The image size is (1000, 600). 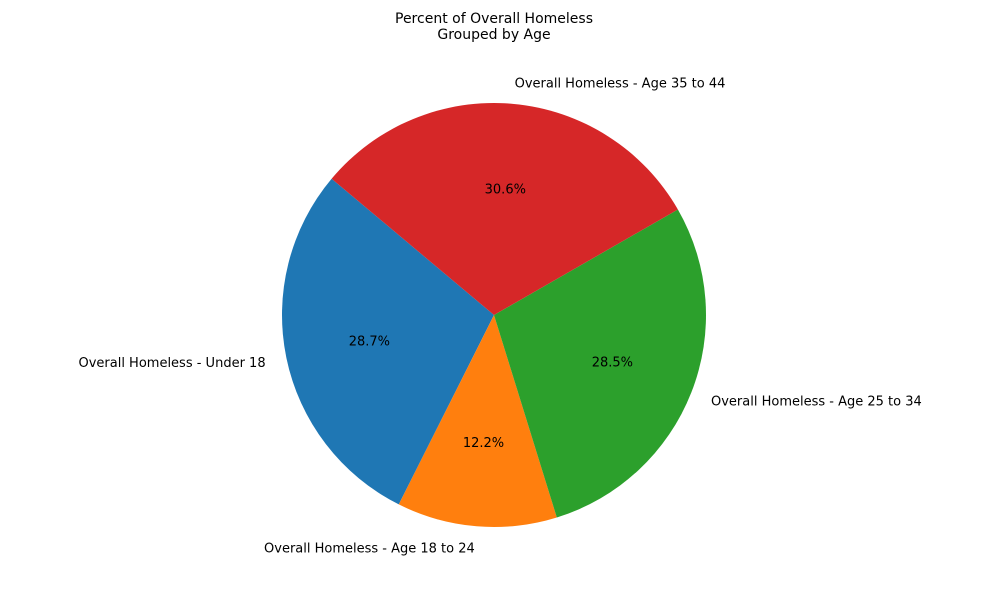 What do you see at coordinates (816, 401) in the screenshot?
I see `pie-category-label-3: Overall Homeless - Age 25 to 34` at bounding box center [816, 401].